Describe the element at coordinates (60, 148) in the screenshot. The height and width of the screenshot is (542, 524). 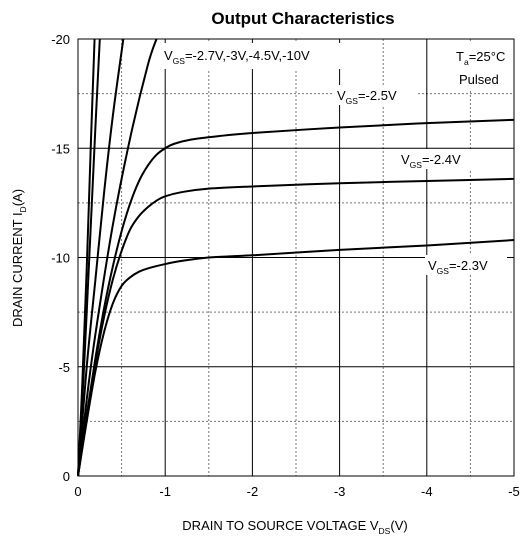
I see `y-tick-label: -15` at that location.